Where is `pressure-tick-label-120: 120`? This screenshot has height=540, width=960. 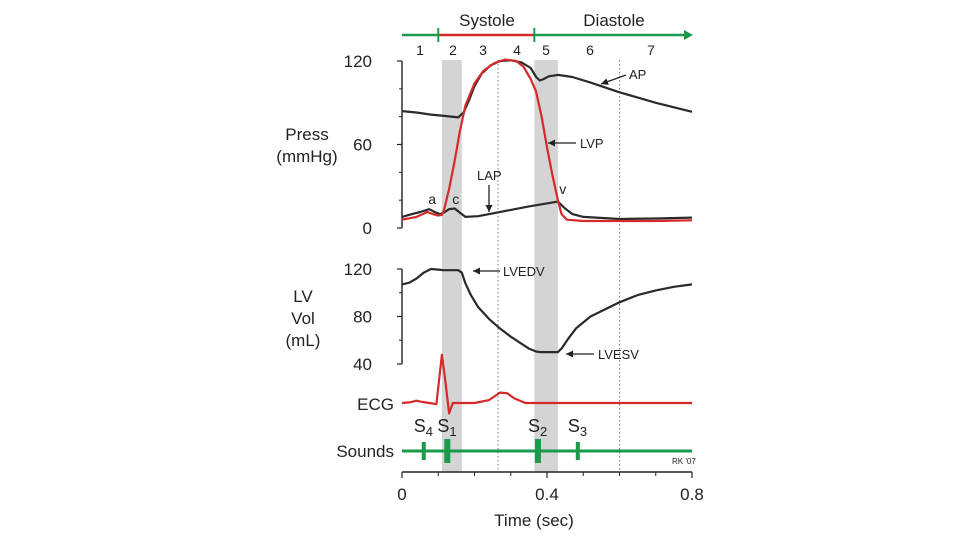
pressure-tick-label-120: 120 is located at coordinates (358, 61).